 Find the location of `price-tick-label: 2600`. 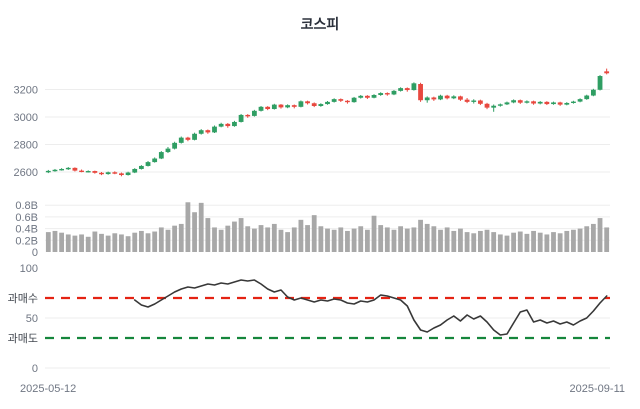

price-tick-label: 2600 is located at coordinates (26, 173).